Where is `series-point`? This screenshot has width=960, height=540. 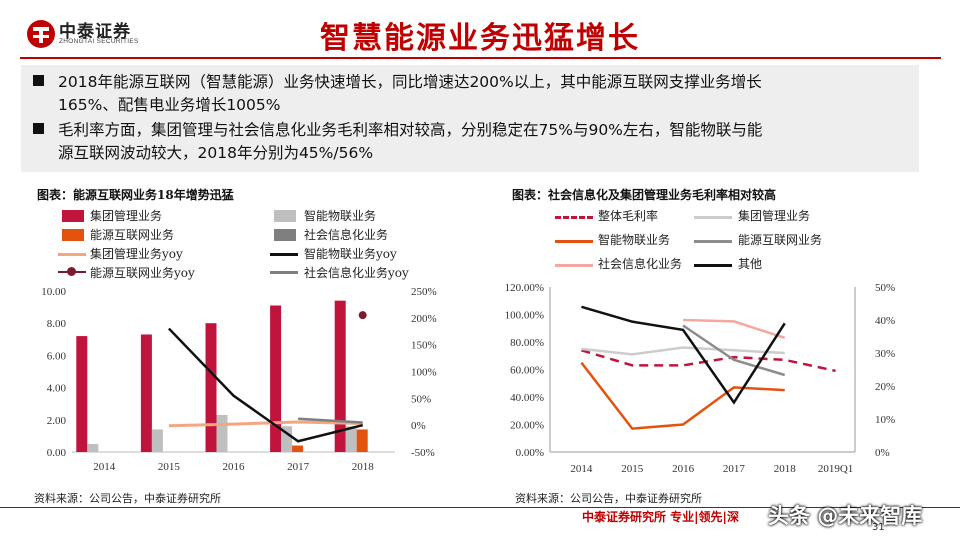 series-point is located at coordinates (362, 315).